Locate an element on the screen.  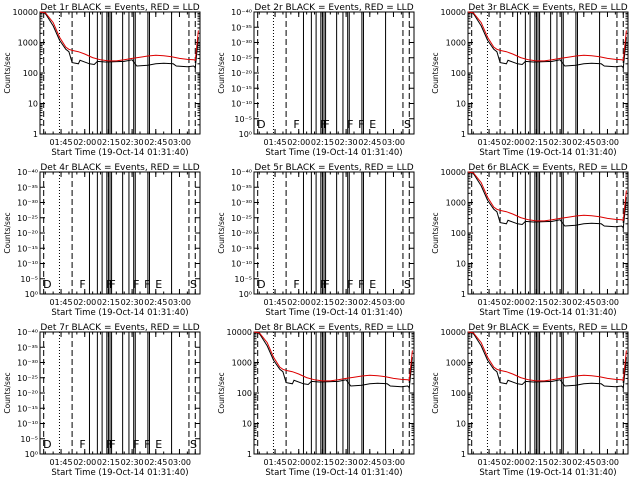
x-tick-label: 02:00 is located at coordinates (298, 142).